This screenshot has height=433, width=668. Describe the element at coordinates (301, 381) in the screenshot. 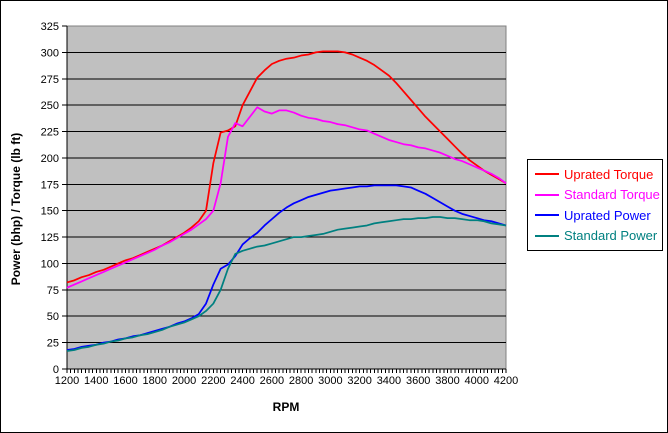

I see `x-tick-label: 2800` at that location.